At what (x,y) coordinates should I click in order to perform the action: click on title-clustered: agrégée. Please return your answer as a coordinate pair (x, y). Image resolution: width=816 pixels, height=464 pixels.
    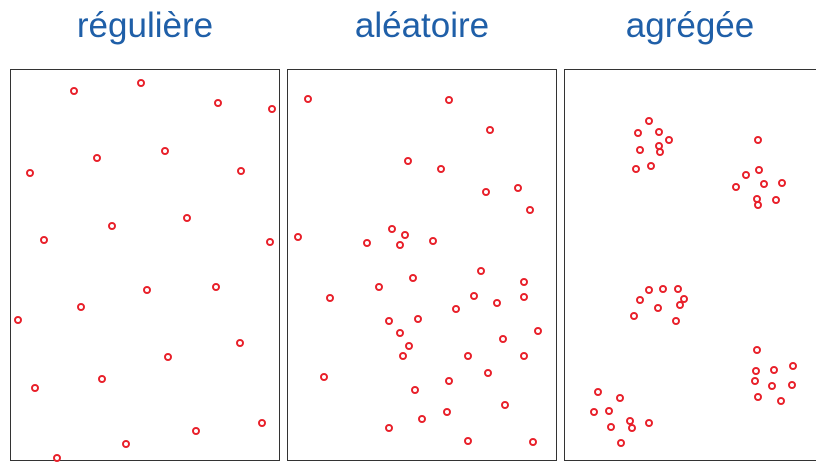
    Looking at the image, I should click on (690, 26).